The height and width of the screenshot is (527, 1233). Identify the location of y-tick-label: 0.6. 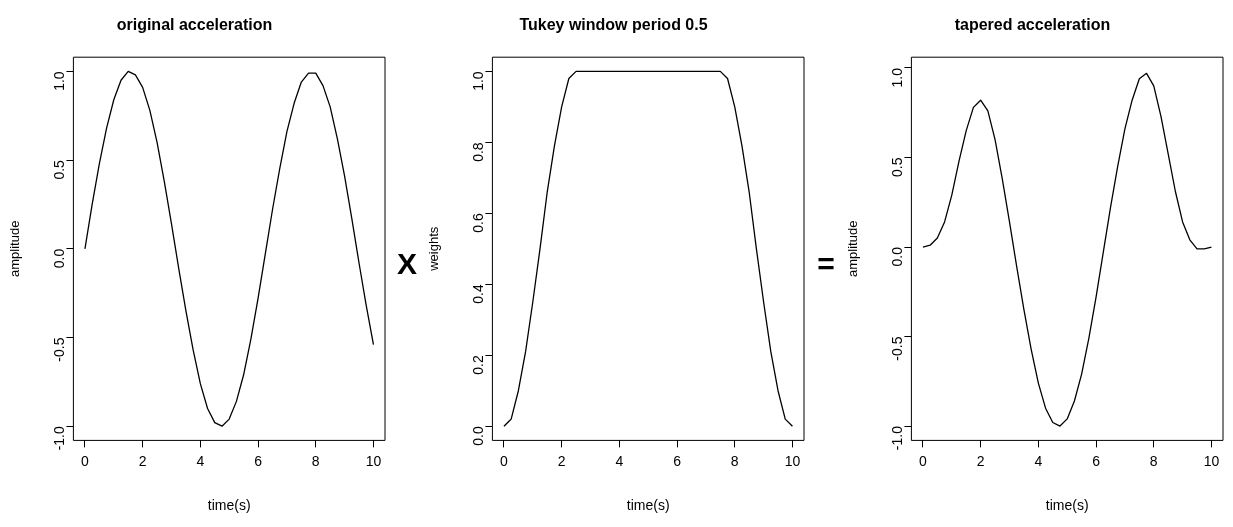
(478, 223).